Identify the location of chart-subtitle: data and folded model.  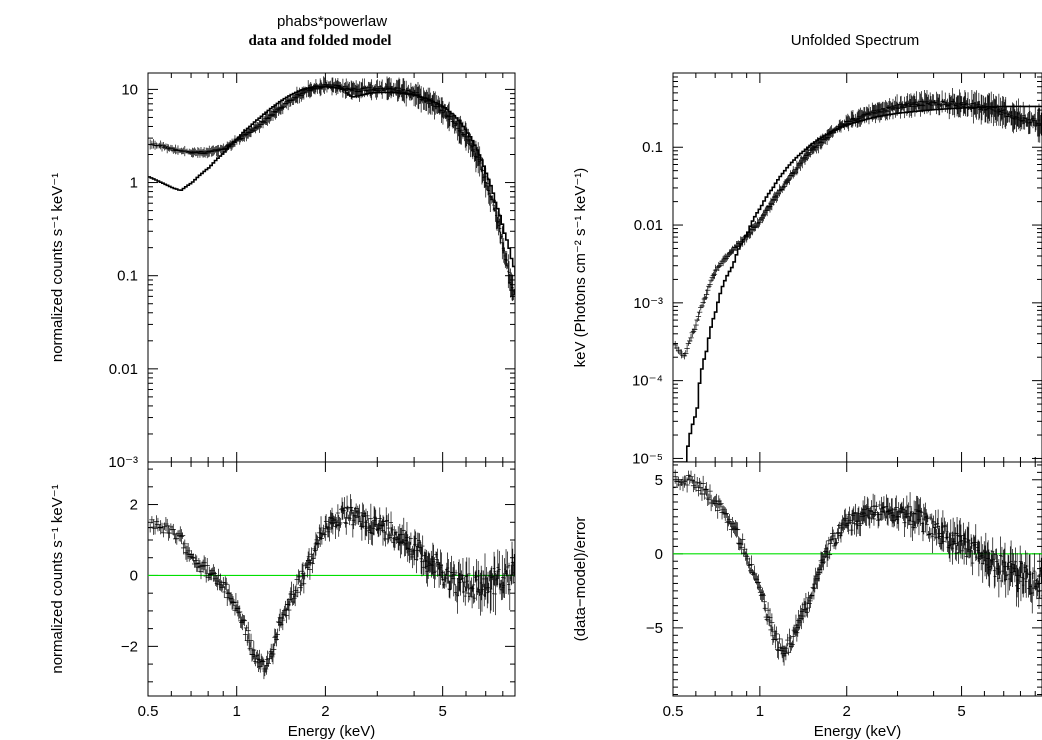
(320, 41).